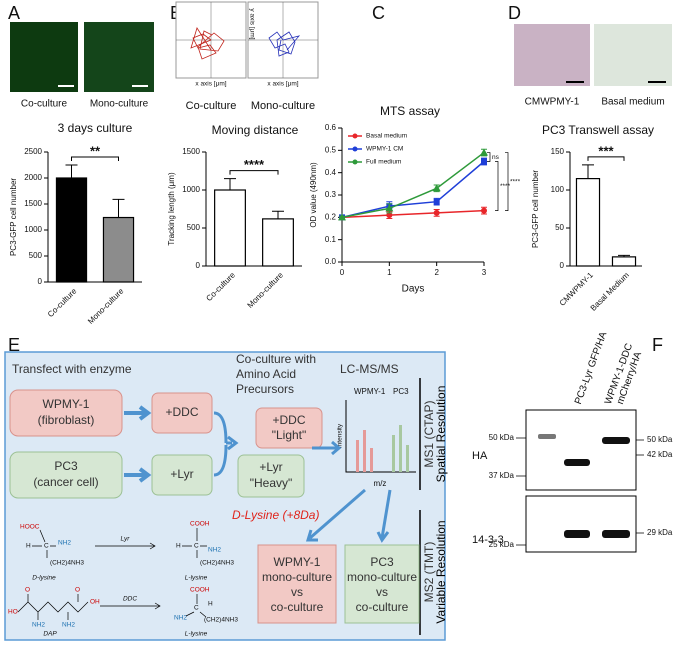 This screenshot has height=646, width=680. Describe the element at coordinates (288, 420) in the screenshot. I see `labeled-label: +DDC` at that location.